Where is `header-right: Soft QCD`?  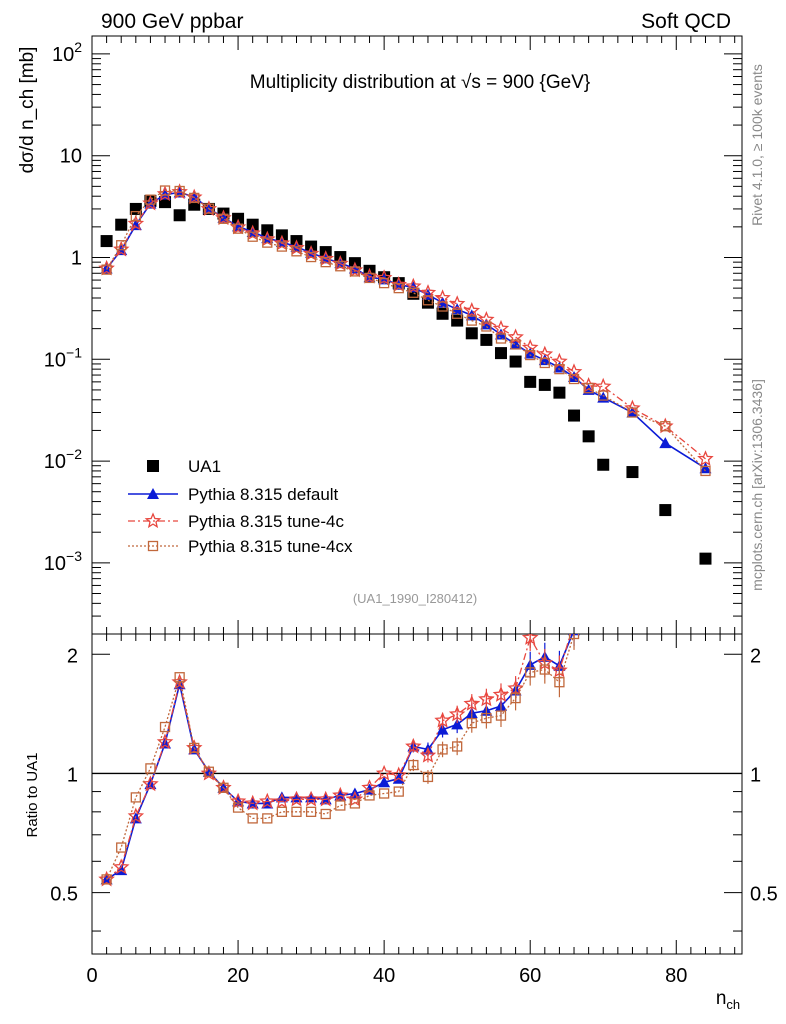 header-right: Soft QCD is located at coordinates (686, 21).